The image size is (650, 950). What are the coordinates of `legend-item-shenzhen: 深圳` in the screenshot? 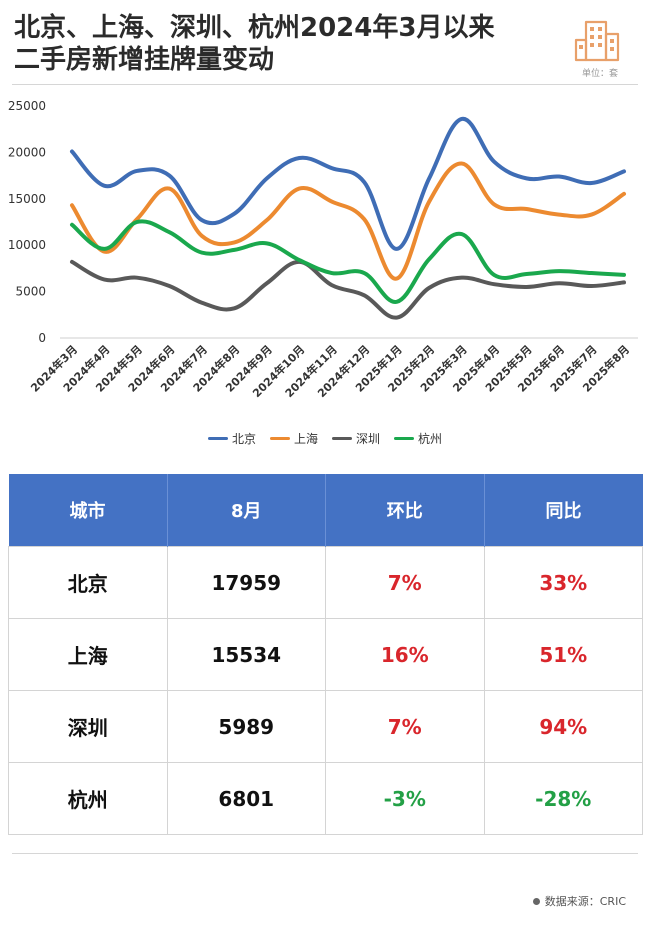 It's located at (356, 438).